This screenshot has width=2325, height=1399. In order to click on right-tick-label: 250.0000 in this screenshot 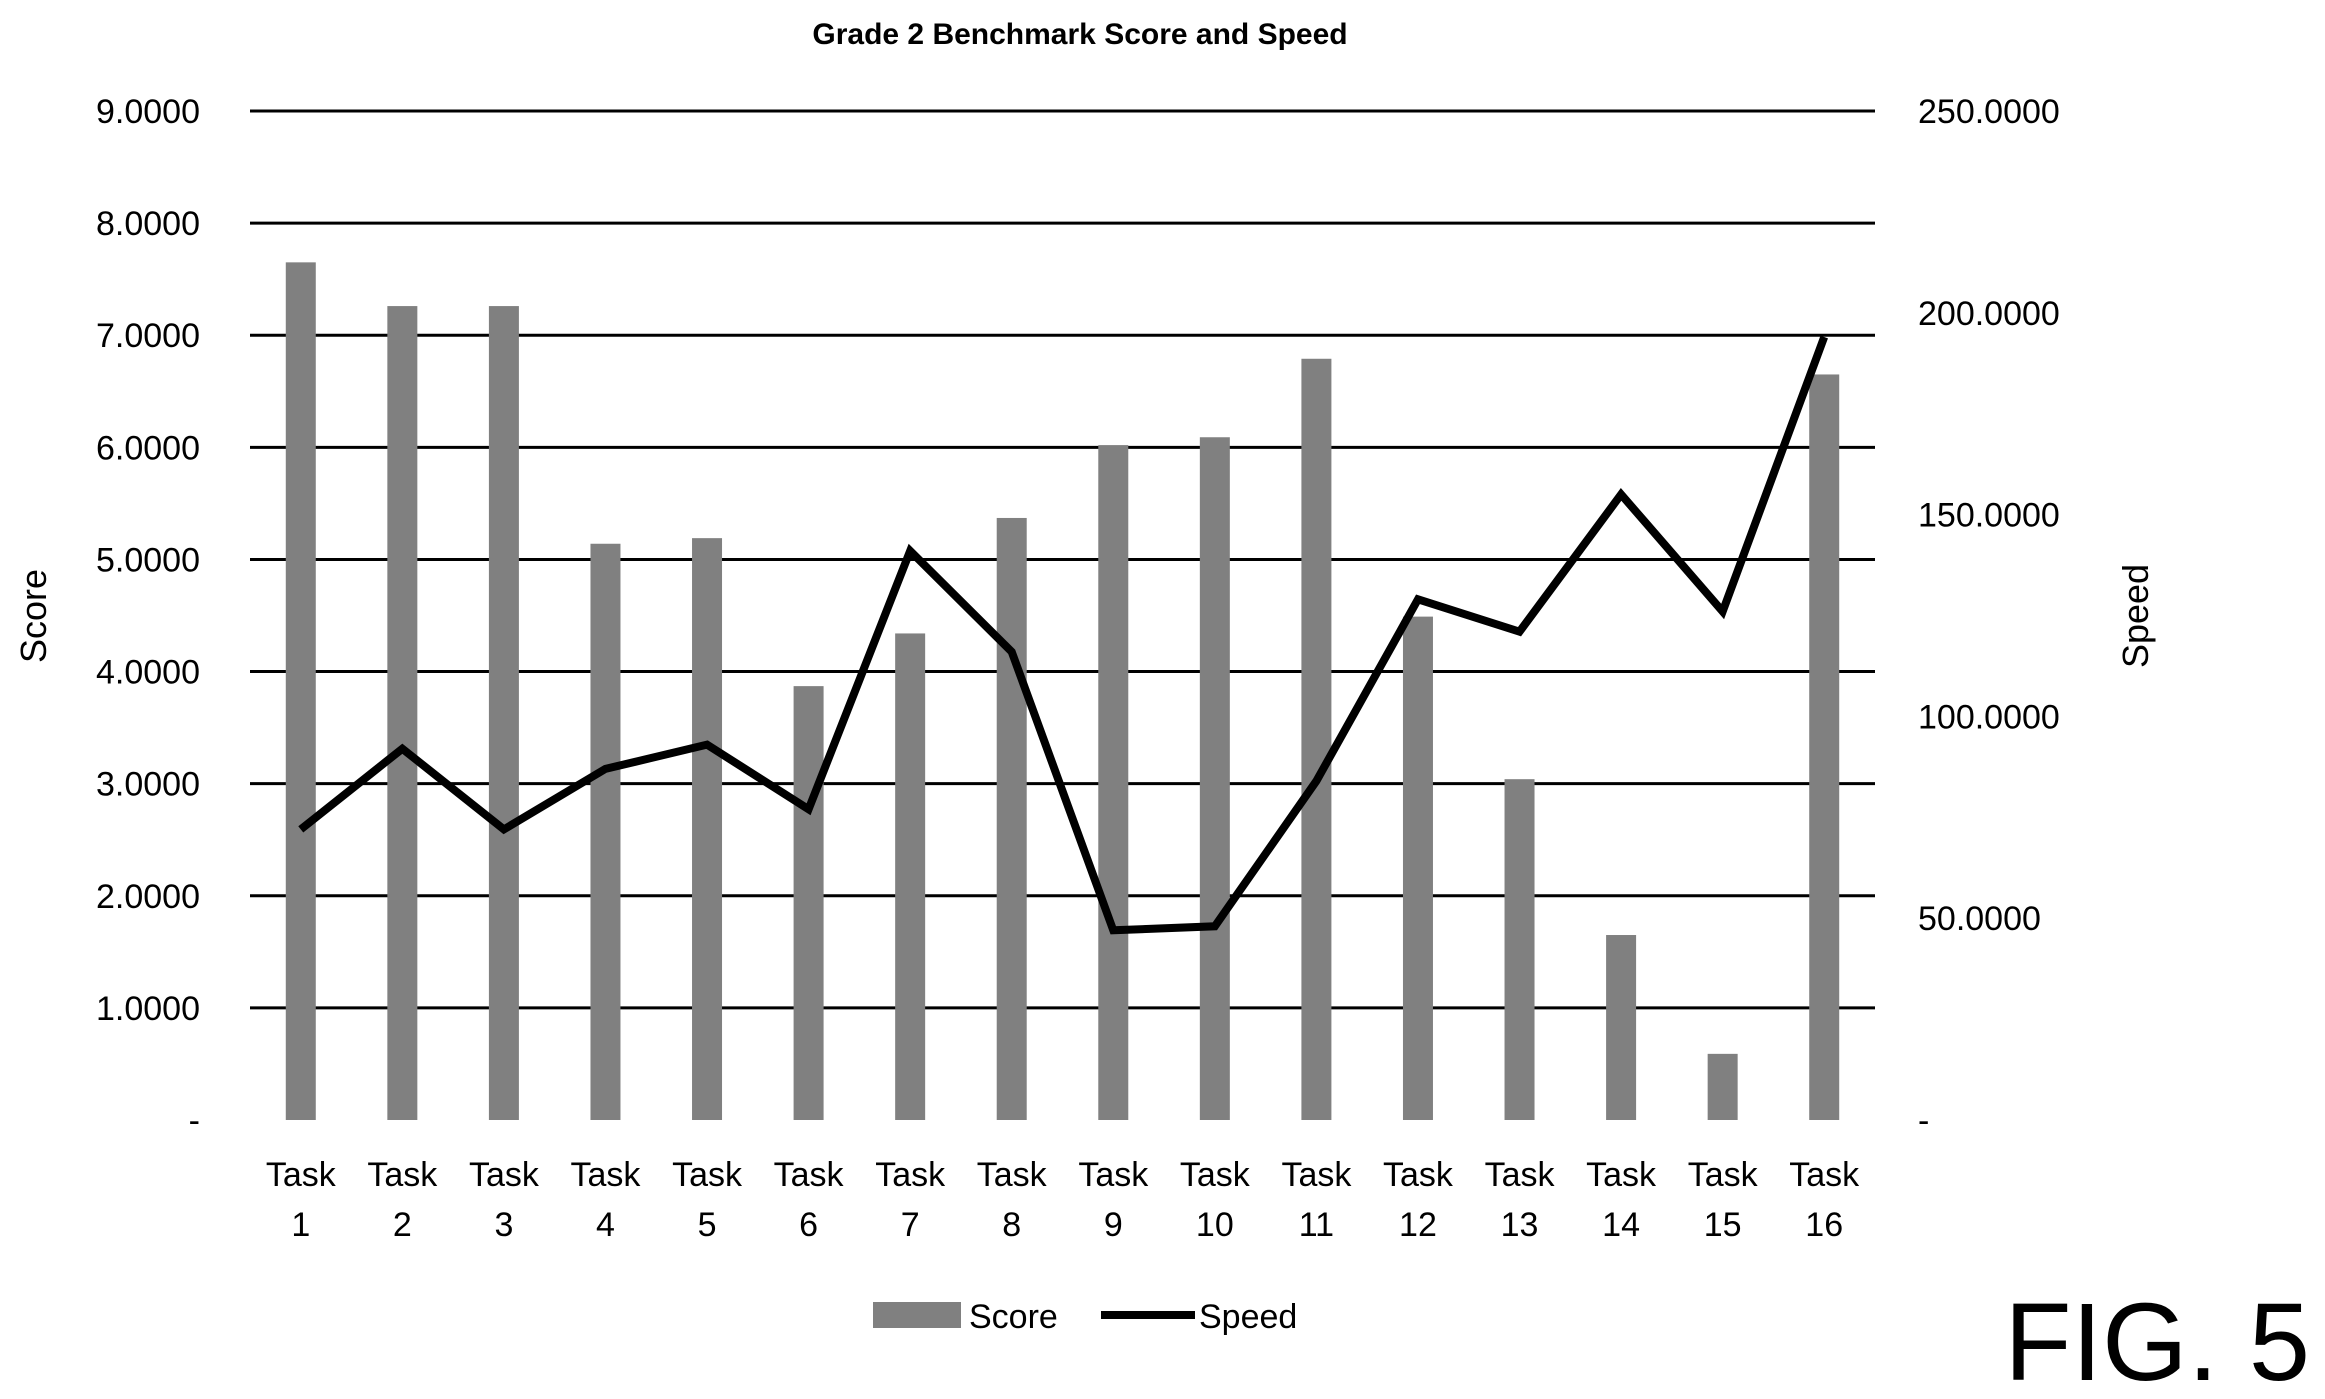, I will do `click(1989, 112)`.